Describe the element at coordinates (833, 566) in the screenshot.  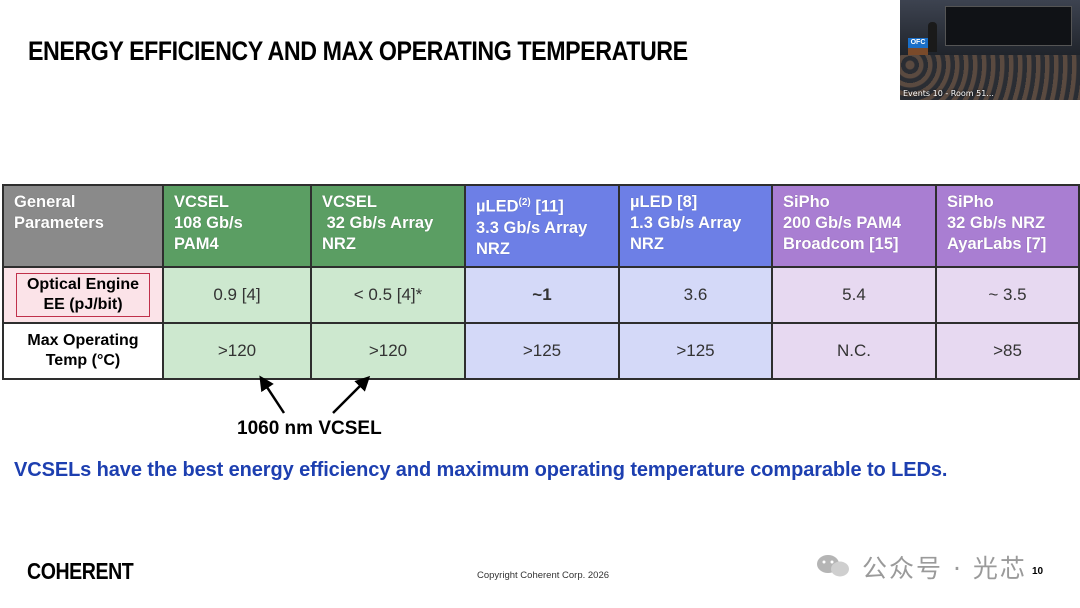
I see `wechat-icon` at that location.